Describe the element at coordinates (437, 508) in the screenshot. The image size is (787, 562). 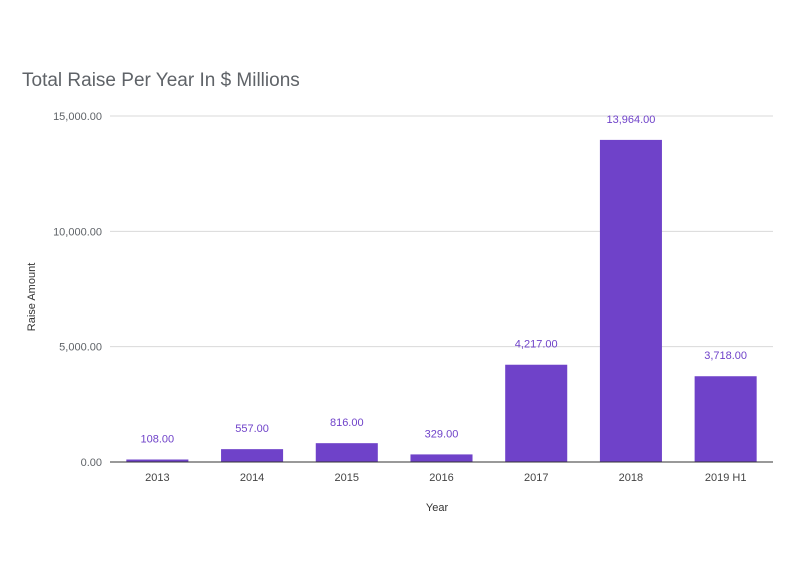
I see `x-axis-label: Year` at that location.